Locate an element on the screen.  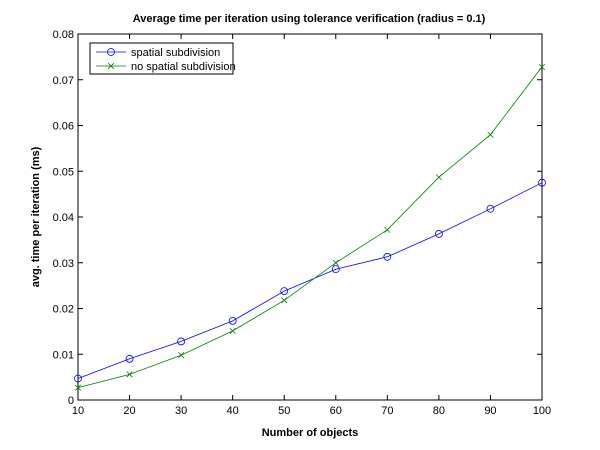
y-tick-label: 0.05 is located at coordinates (63, 172).